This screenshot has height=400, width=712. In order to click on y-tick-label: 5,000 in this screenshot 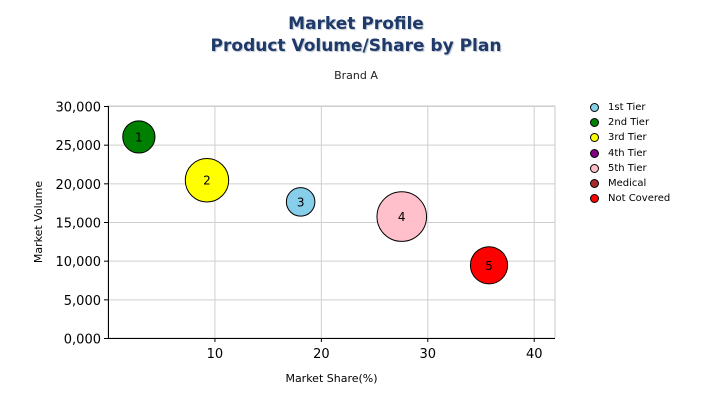, I will do `click(82, 301)`.